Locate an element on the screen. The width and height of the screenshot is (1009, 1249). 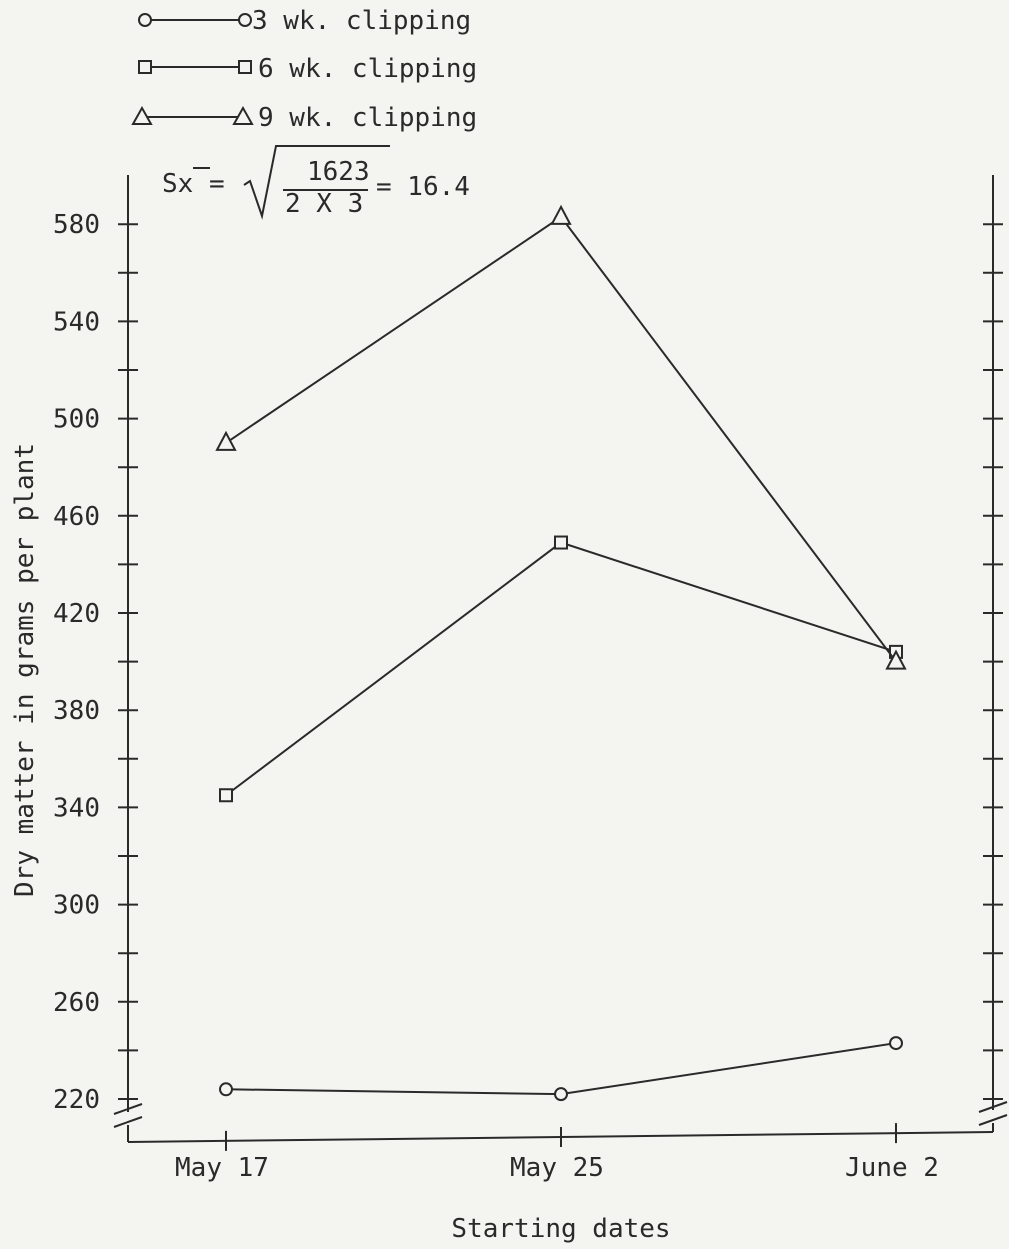
y-tick-label: 300 is located at coordinates (76, 906).